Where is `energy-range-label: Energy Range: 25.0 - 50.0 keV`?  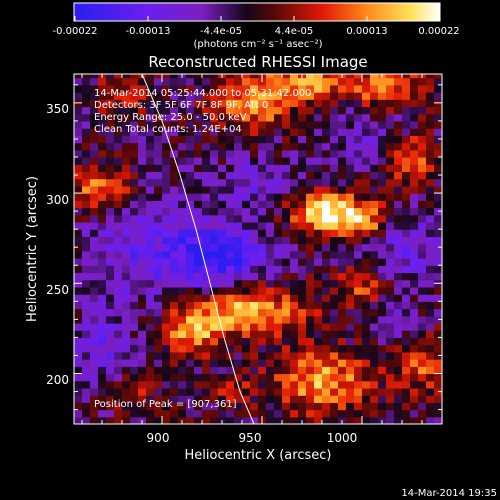
energy-range-label: Energy Range: 25.0 - 50.0 keV is located at coordinates (170, 117).